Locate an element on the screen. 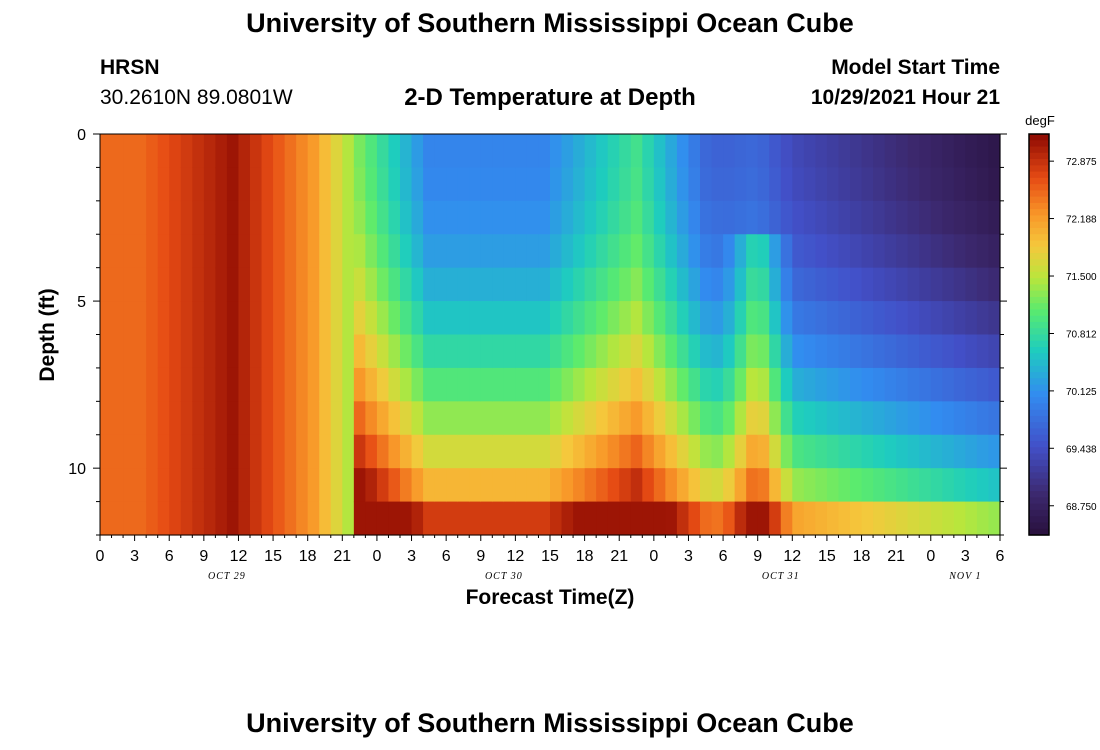  x-tick-label: 9 is located at coordinates (203, 556).